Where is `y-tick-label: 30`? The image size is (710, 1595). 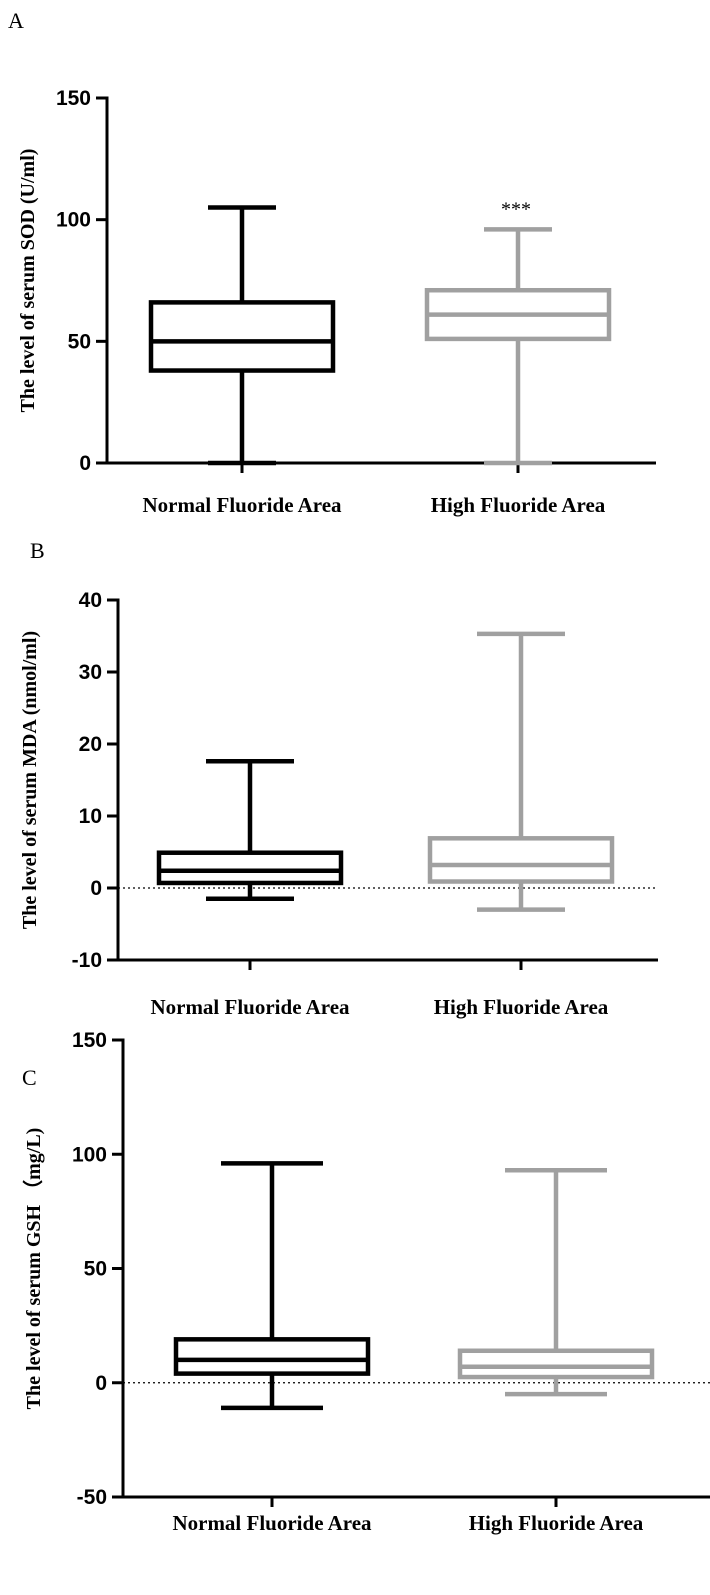
y-tick-label: 30 is located at coordinates (90, 672).